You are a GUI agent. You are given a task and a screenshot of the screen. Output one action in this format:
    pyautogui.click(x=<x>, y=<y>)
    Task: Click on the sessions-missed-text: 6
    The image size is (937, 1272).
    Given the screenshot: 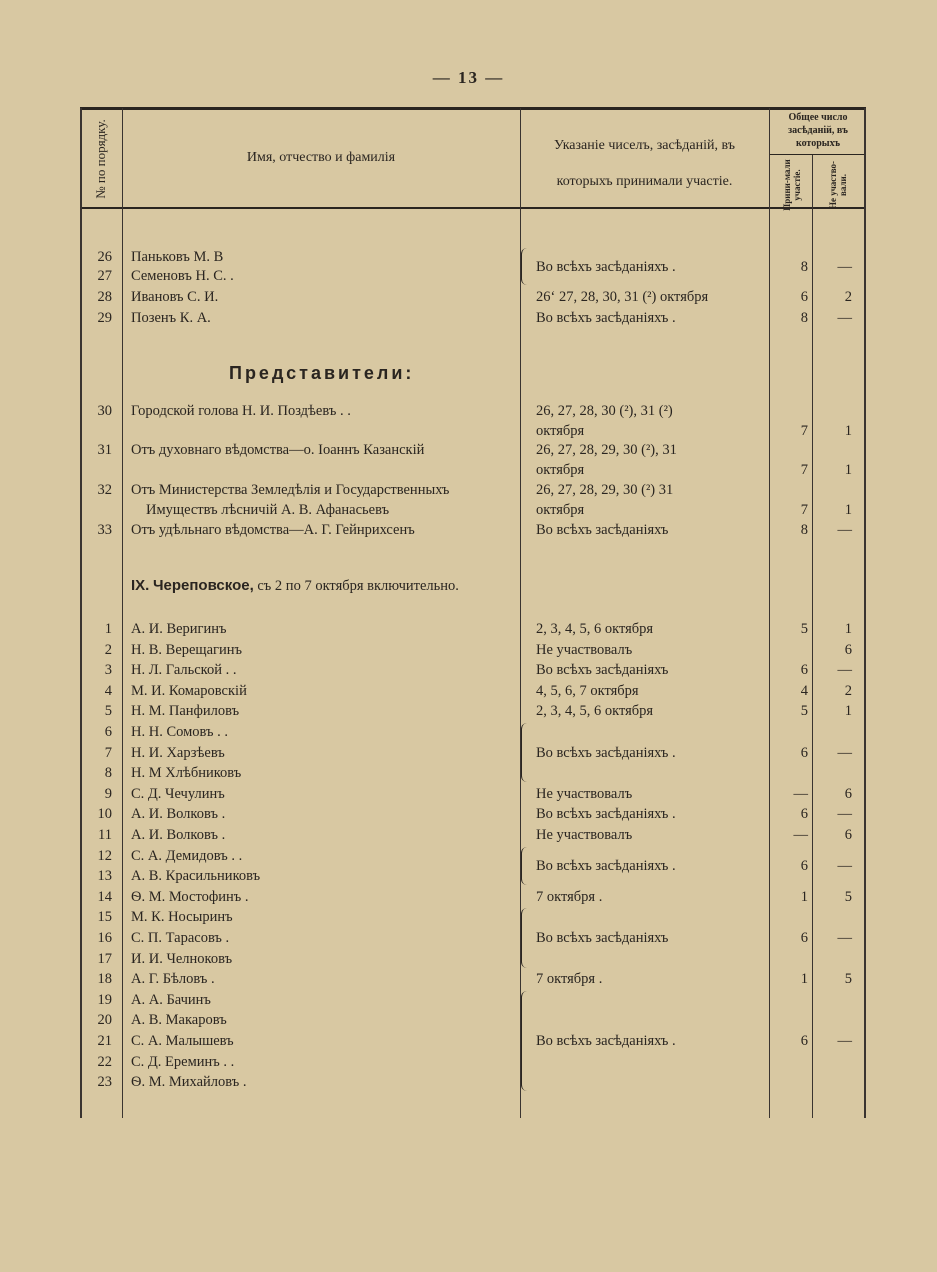 What is the action you would take?
    pyautogui.click(x=848, y=835)
    